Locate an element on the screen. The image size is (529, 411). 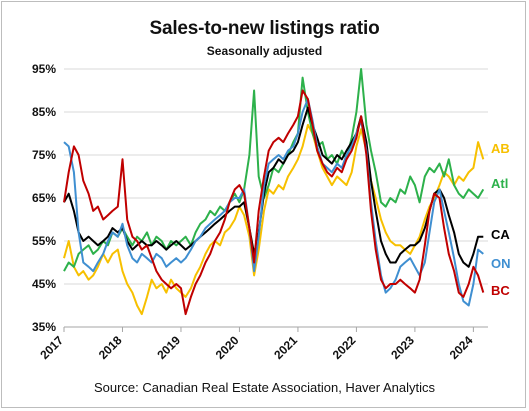
x-tick-label: 2019 is located at coordinates (168, 347).